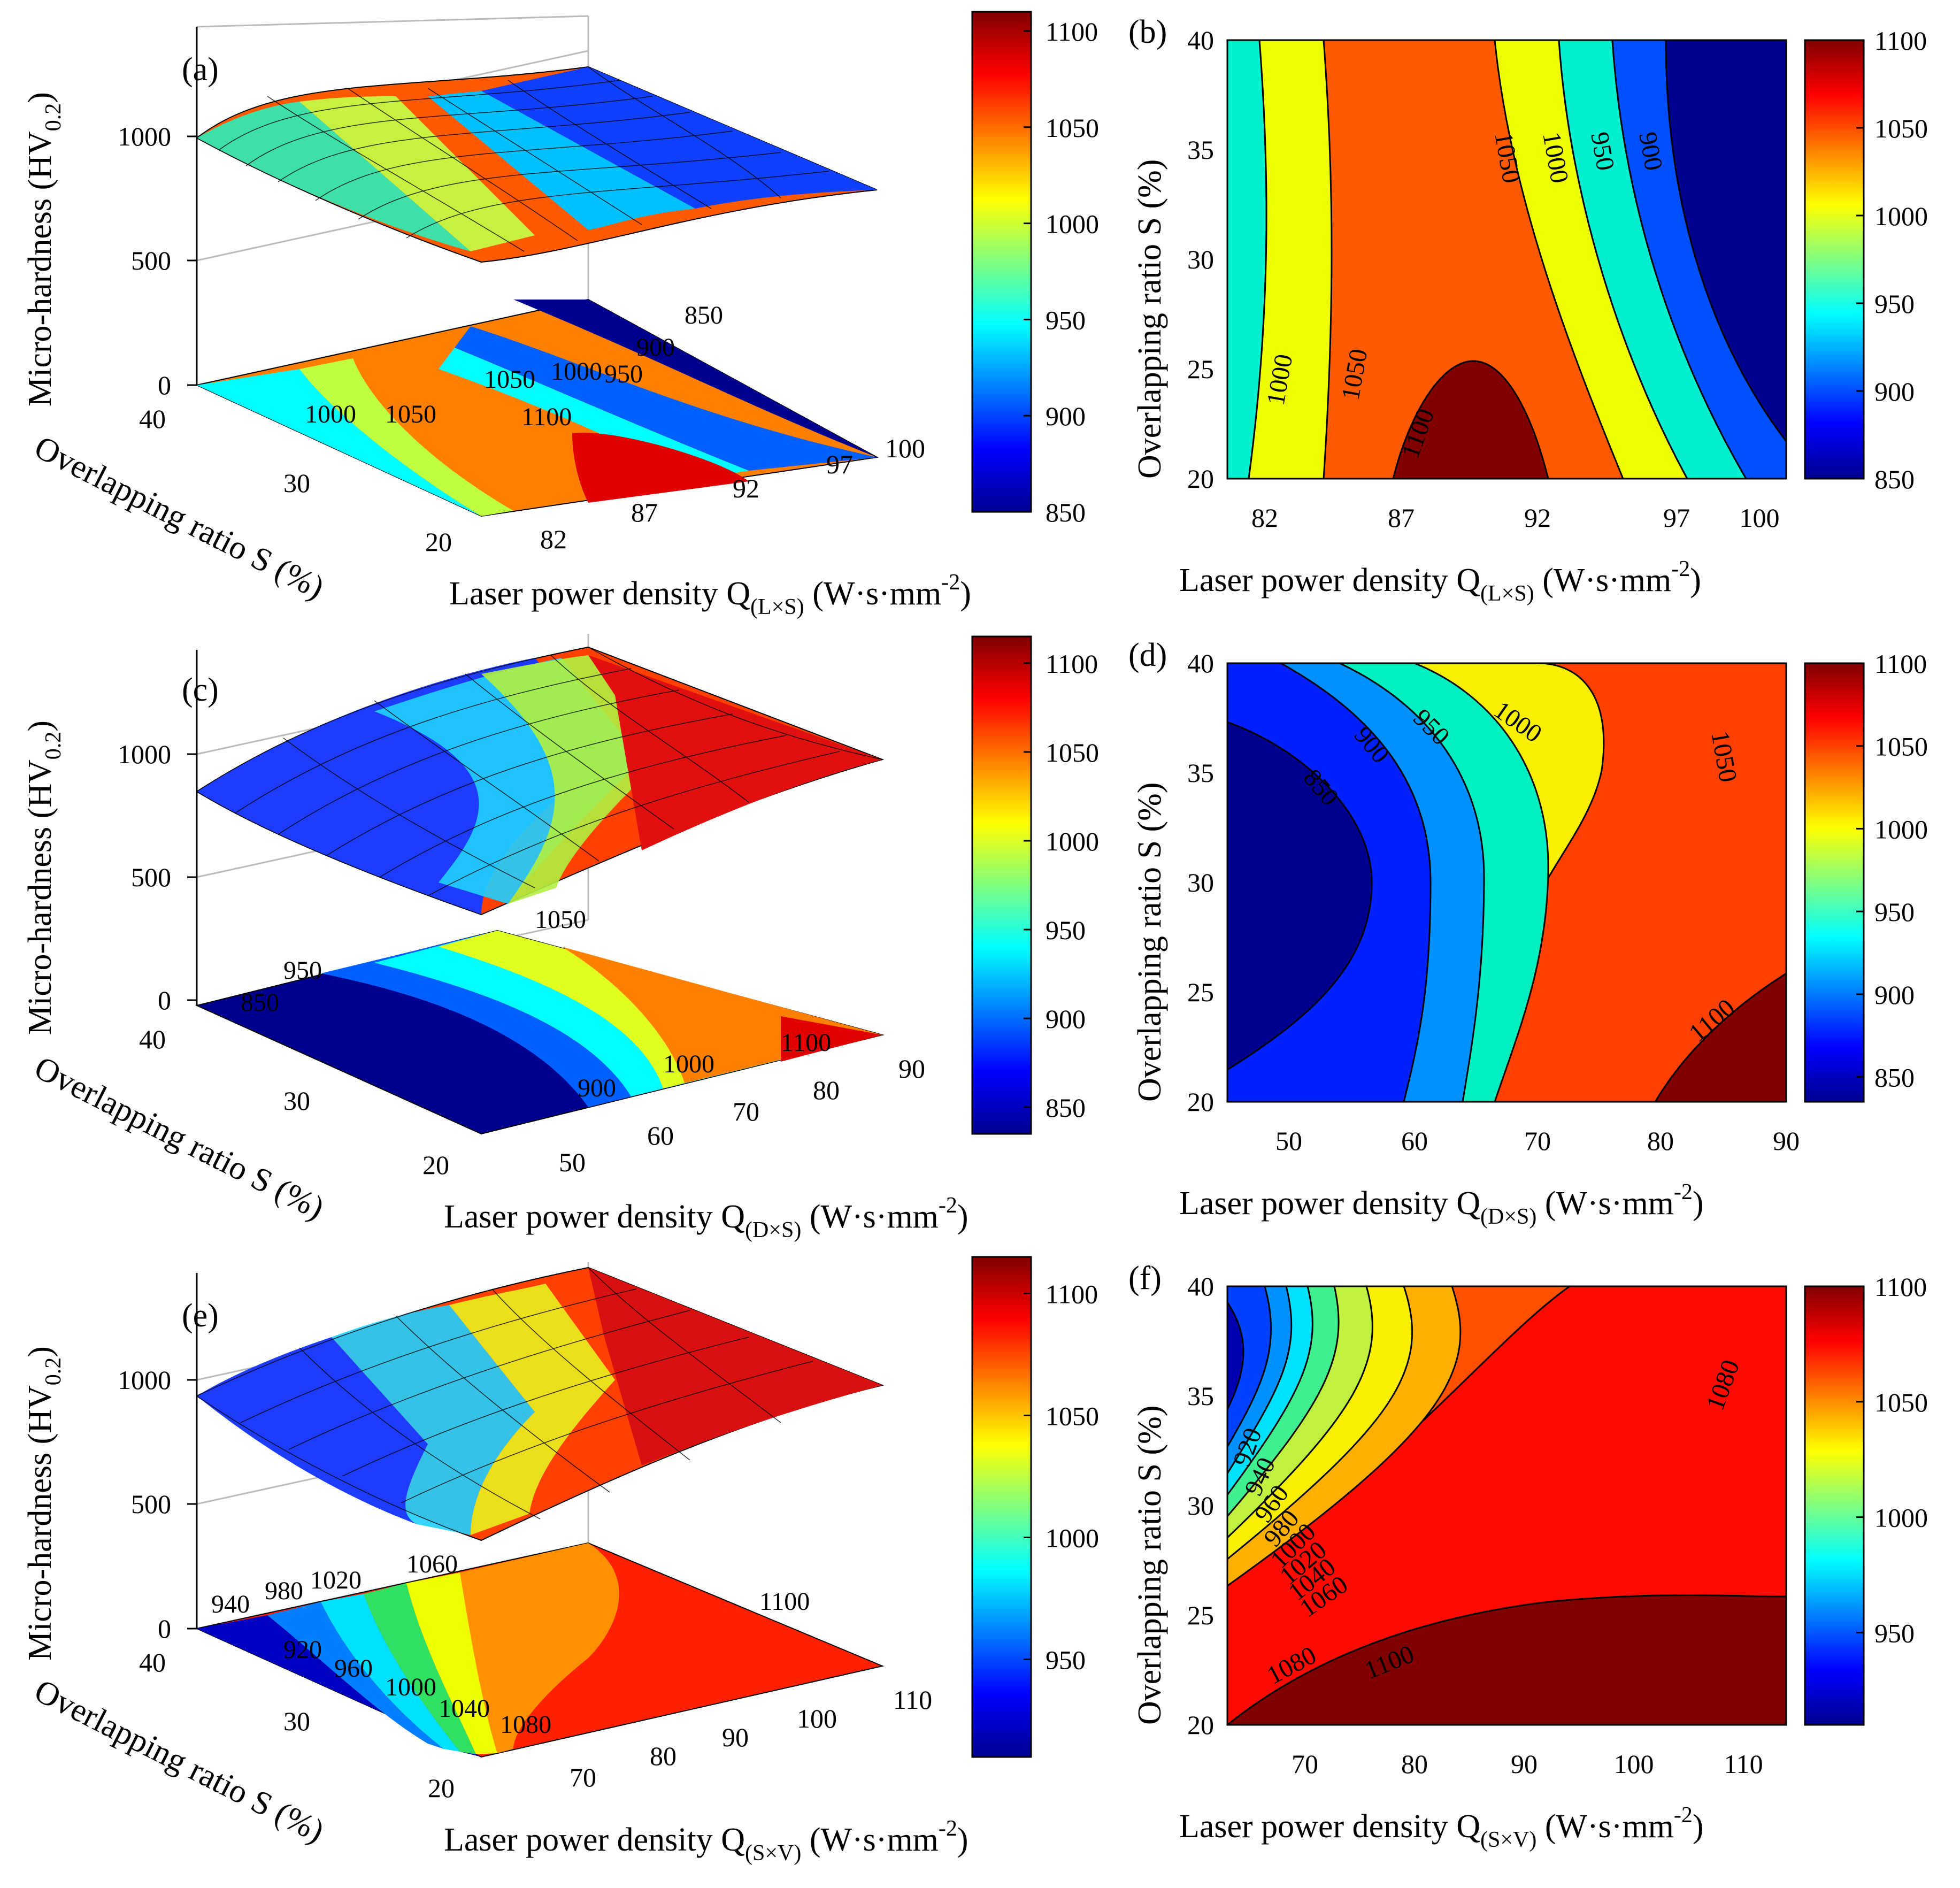  Describe the element at coordinates (624, 374) in the screenshot. I see `panel-a-clabel-3: 950` at that location.